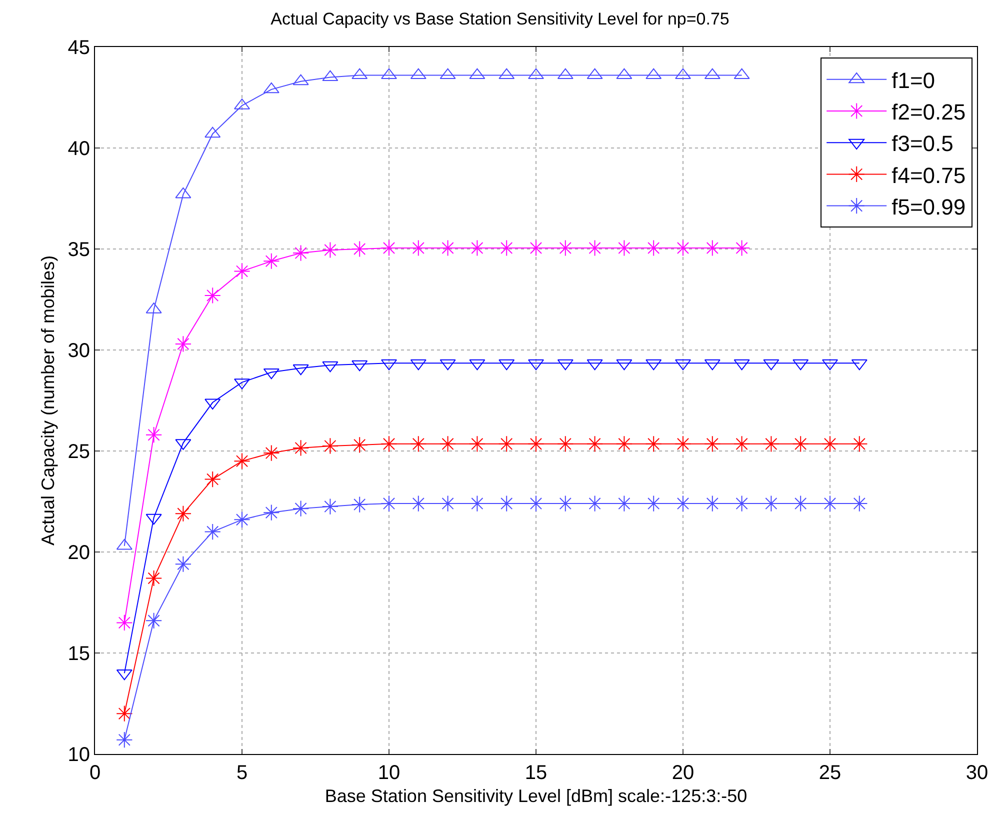 This screenshot has height=829, width=1000. I want to click on y-tick-label: 30, so click(79, 351).